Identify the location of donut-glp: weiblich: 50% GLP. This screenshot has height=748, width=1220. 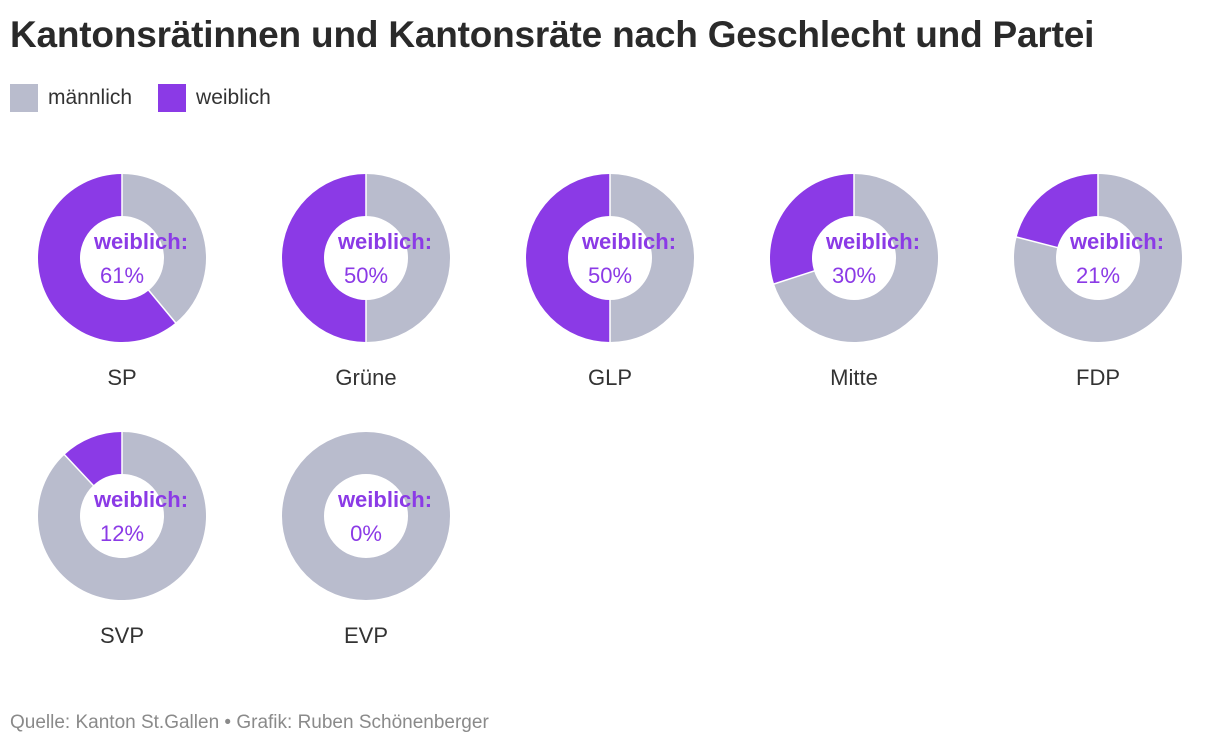
(610, 281).